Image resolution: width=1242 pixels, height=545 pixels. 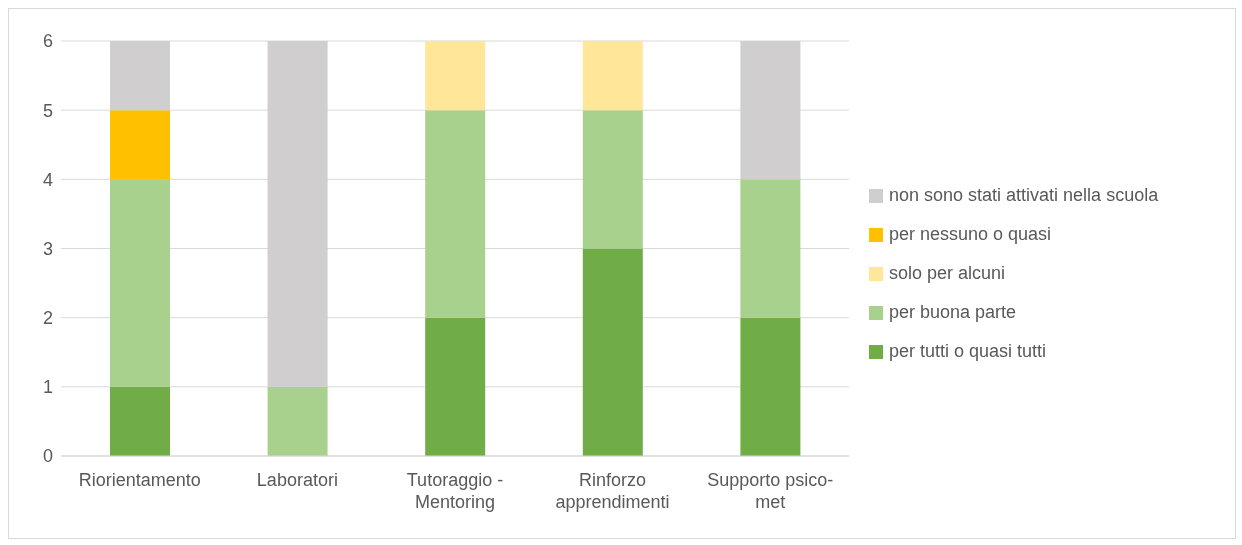 I want to click on y-tick-label: 0, so click(x=47, y=456).